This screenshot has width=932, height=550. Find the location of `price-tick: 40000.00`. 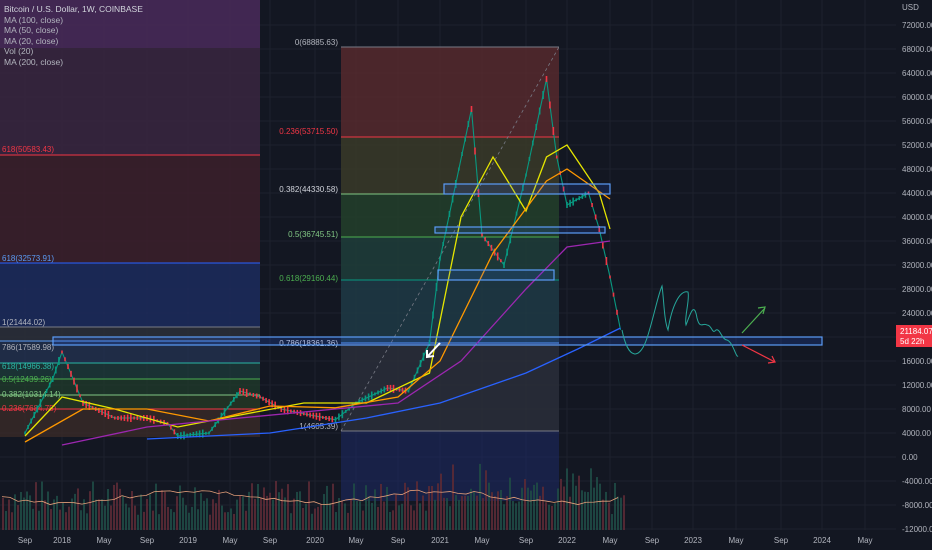

price-tick: 40000.00 is located at coordinates (917, 217).